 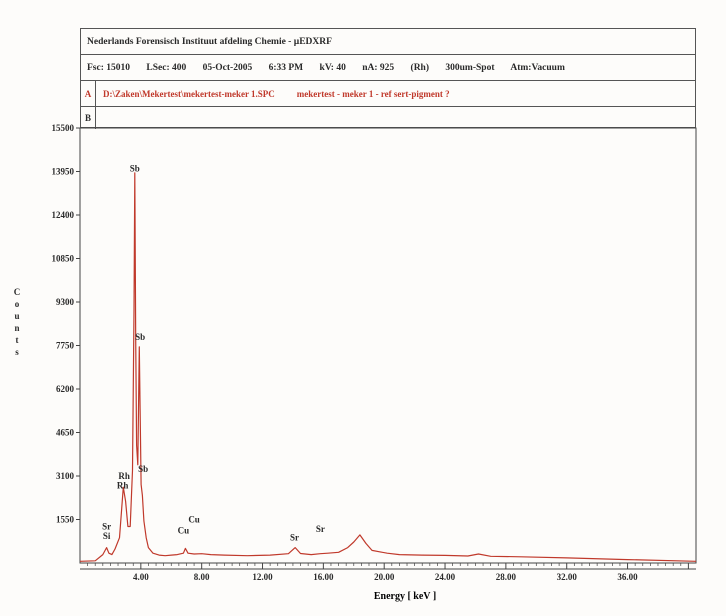 What do you see at coordinates (189, 94) in the screenshot?
I see `trace-a-file: D:\Zaken\Mekertest\mekertest-meker 1.SPC` at bounding box center [189, 94].